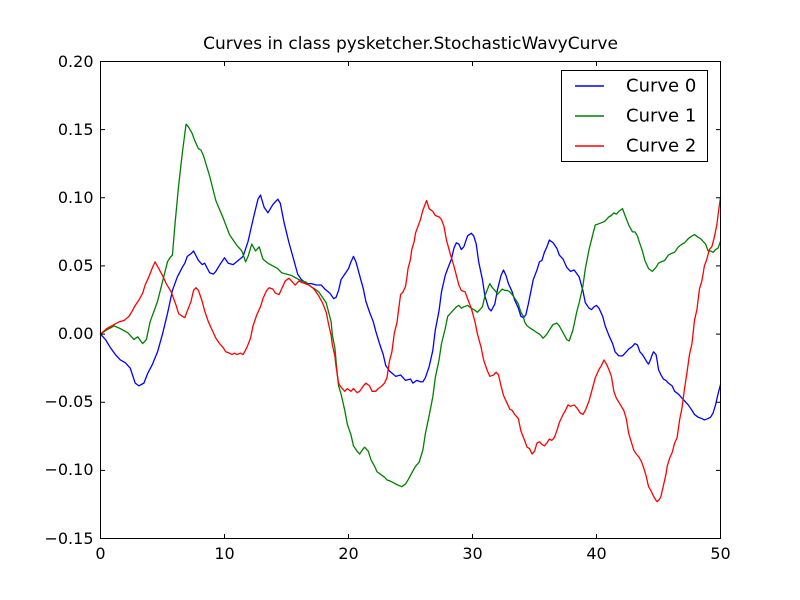  Describe the element at coordinates (348, 553) in the screenshot. I see `x-tick-label: 20` at that location.